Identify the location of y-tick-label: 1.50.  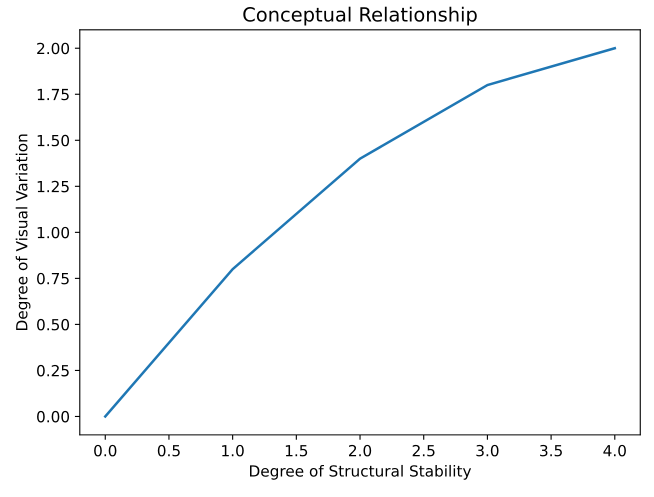
(54, 140).